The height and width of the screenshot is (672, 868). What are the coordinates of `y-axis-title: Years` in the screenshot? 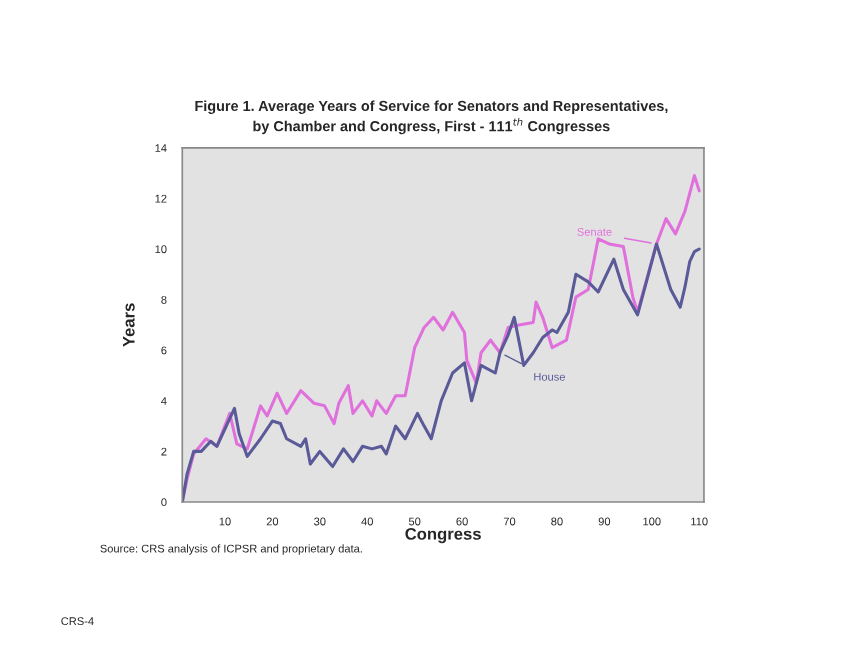 It's located at (129, 325).